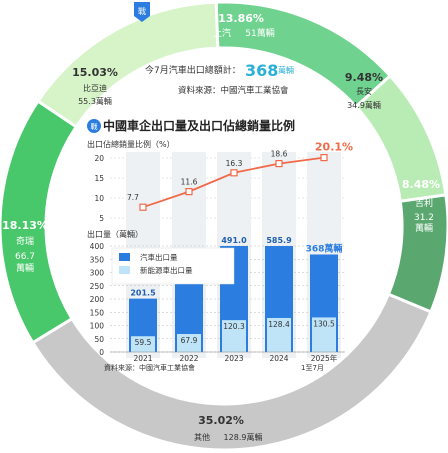 Image resolution: width=448 pixels, height=453 pixels. I want to click on line-value-label: 16.3, so click(234, 163).